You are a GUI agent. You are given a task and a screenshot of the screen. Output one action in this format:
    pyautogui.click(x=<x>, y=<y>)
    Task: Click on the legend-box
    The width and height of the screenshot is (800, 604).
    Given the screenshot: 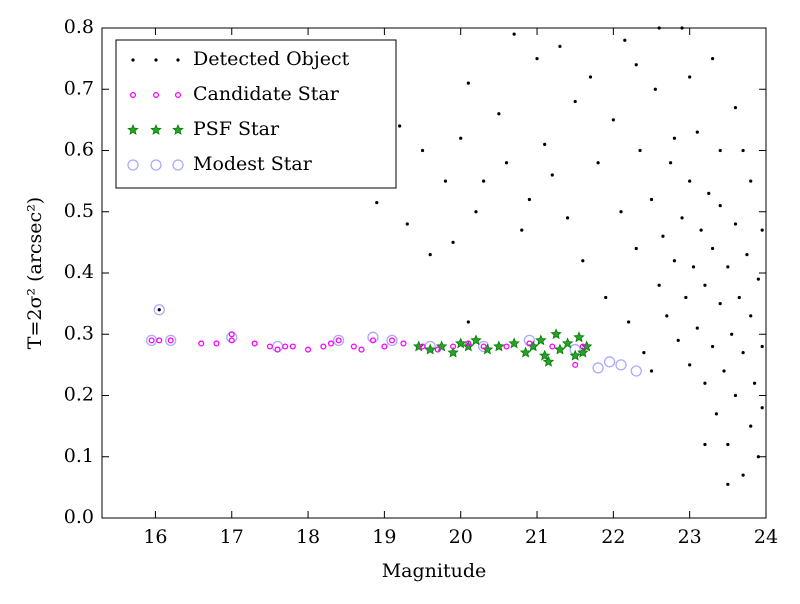 What is the action you would take?
    pyautogui.click(x=256, y=114)
    